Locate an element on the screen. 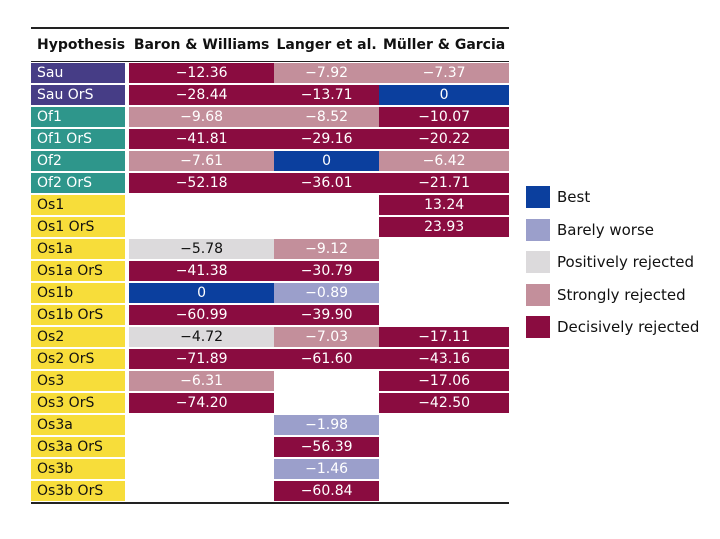  value-cell: −71.89 is located at coordinates (202, 359).